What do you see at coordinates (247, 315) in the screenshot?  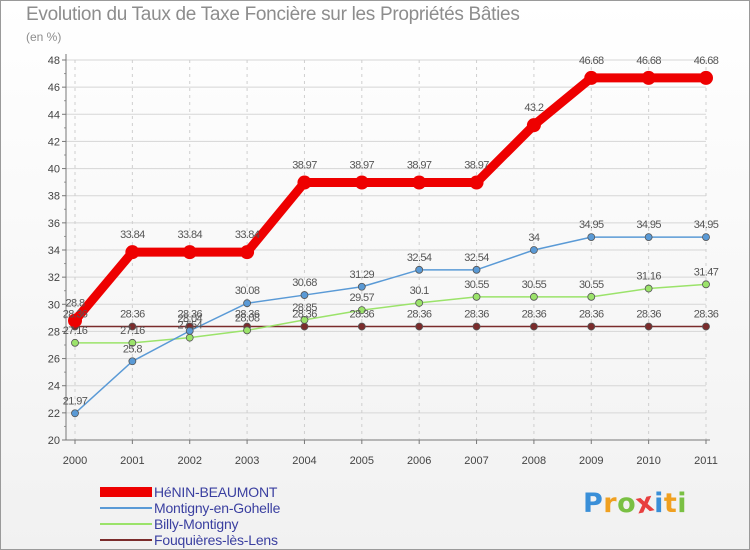 I see `data-label-fouquieres-les-lens-2003: 28.36` at bounding box center [247, 315].